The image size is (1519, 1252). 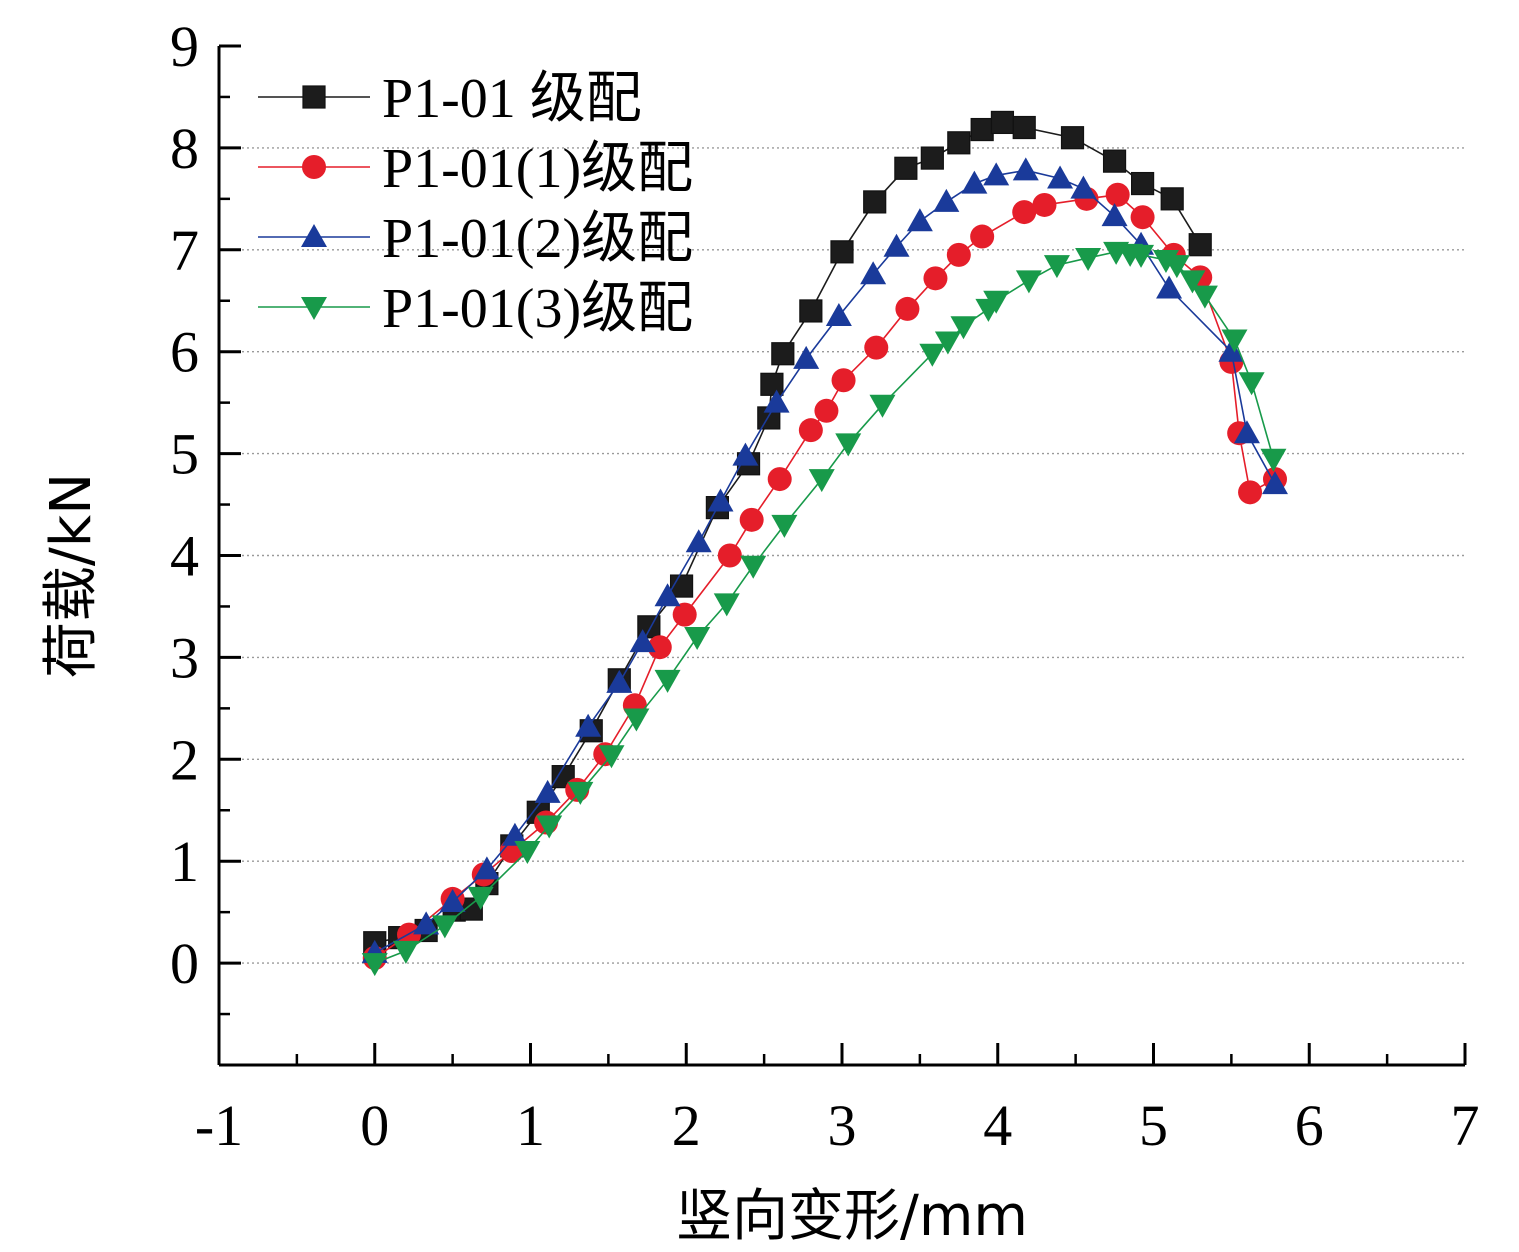 I want to click on legend-label: P1-01(1)级配, so click(x=537, y=169).